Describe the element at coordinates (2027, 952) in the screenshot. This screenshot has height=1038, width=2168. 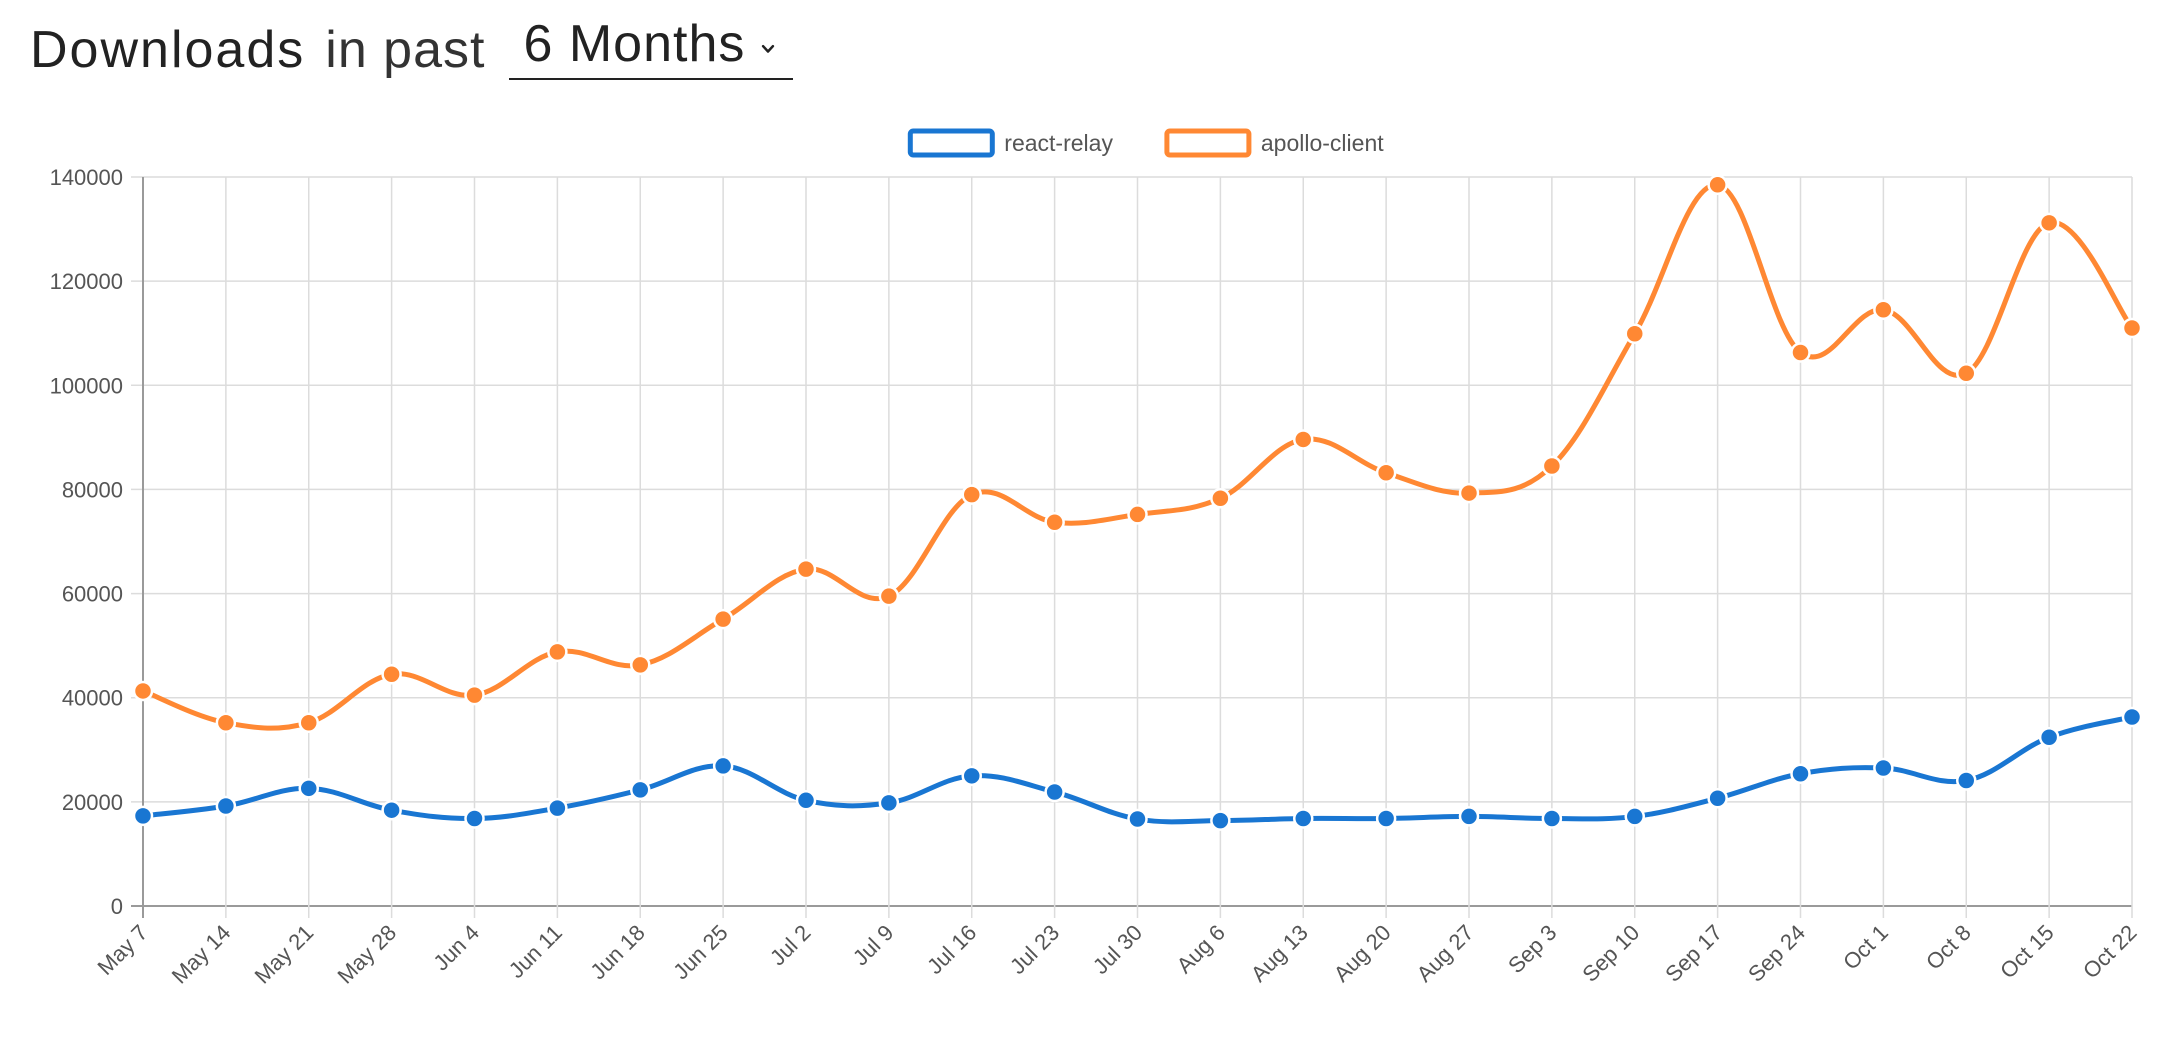
I see `x-tick-label: Oct 15` at that location.